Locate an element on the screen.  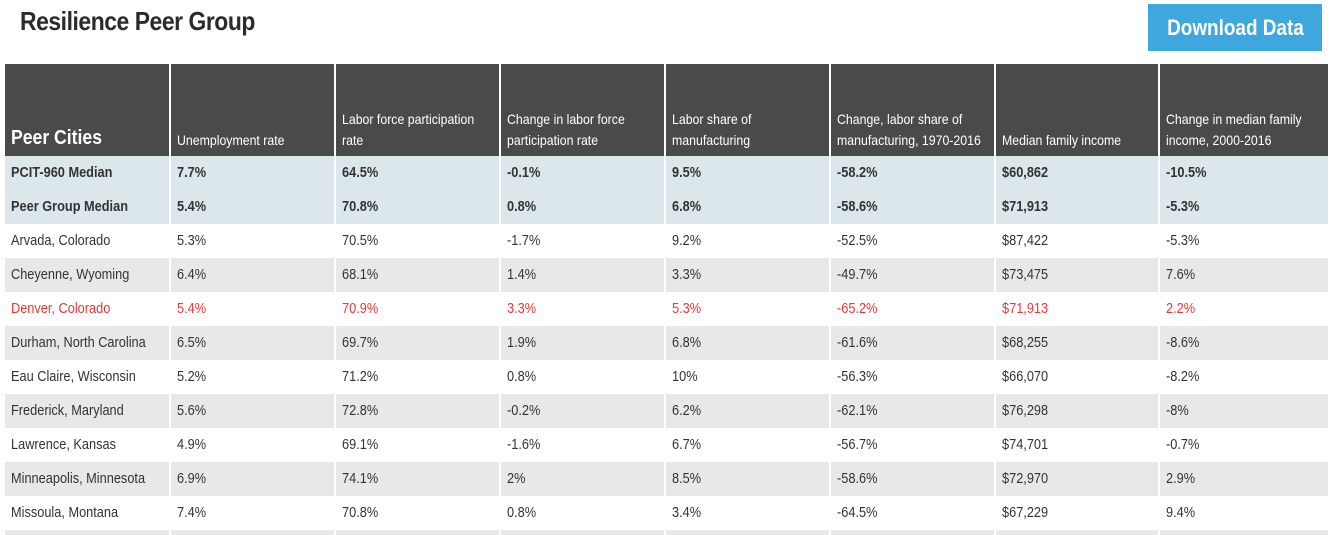
cell-value: $76,298 is located at coordinates (1025, 411).